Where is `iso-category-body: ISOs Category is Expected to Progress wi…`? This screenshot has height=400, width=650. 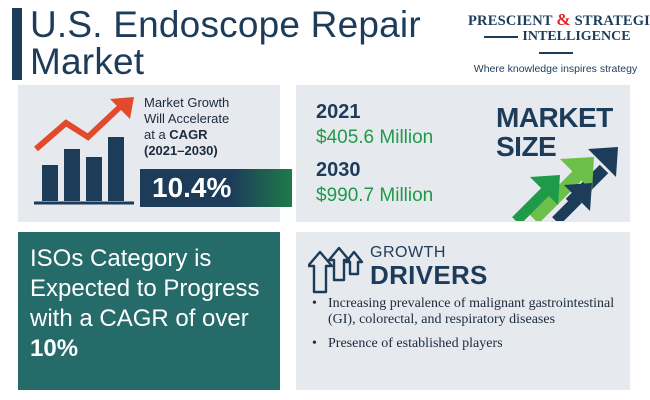 iso-category-body: ISOs Category is Expected to Progress wi… is located at coordinates (145, 288).